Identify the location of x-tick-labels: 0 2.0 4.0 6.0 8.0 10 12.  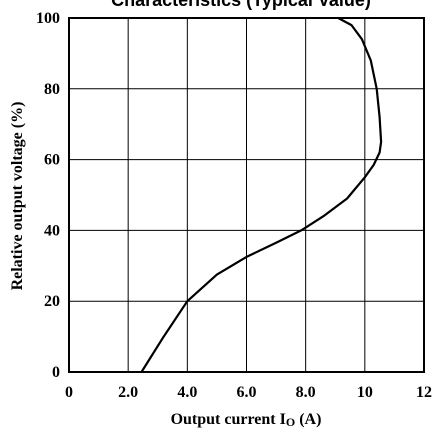
(248, 392).